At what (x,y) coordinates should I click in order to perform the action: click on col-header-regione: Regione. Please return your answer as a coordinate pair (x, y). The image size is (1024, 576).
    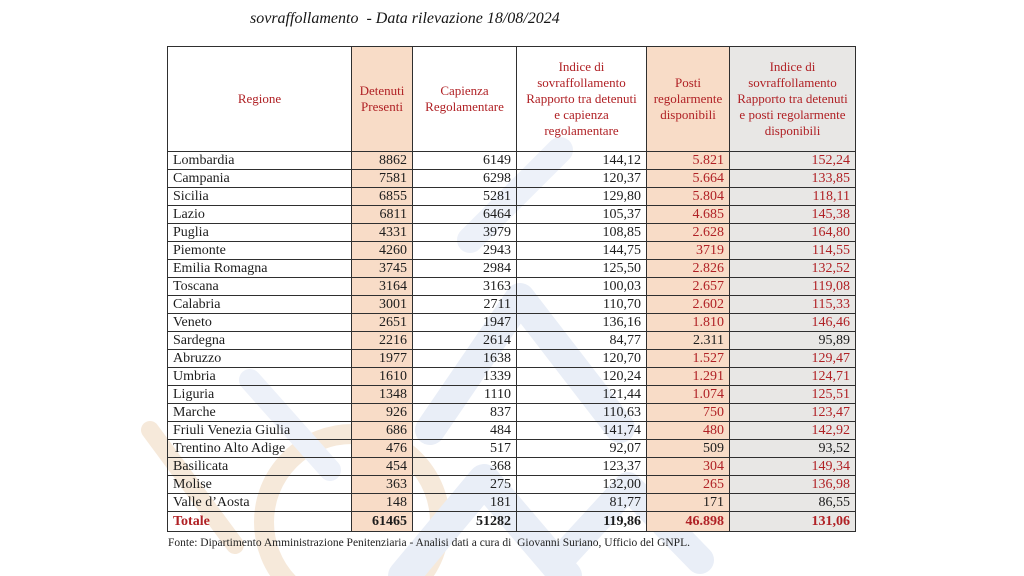
    Looking at the image, I should click on (259, 99).